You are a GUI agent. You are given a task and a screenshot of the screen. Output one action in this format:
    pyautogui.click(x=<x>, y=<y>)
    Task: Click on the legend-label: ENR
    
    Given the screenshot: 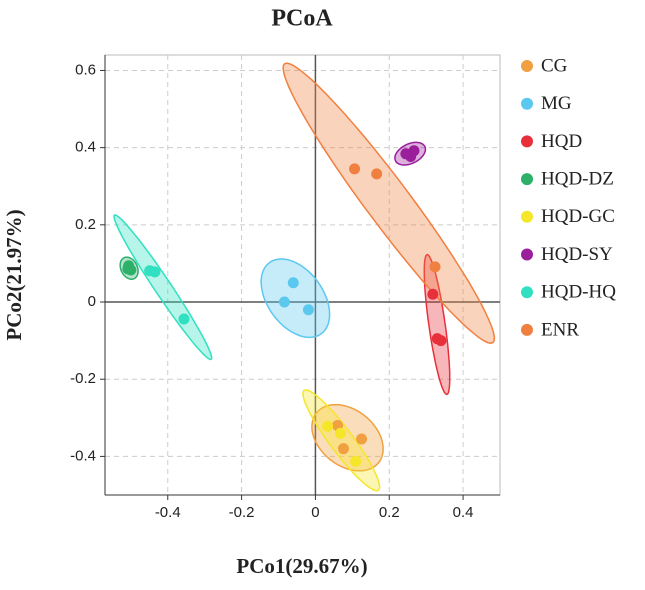 What is the action you would take?
    pyautogui.click(x=560, y=329)
    